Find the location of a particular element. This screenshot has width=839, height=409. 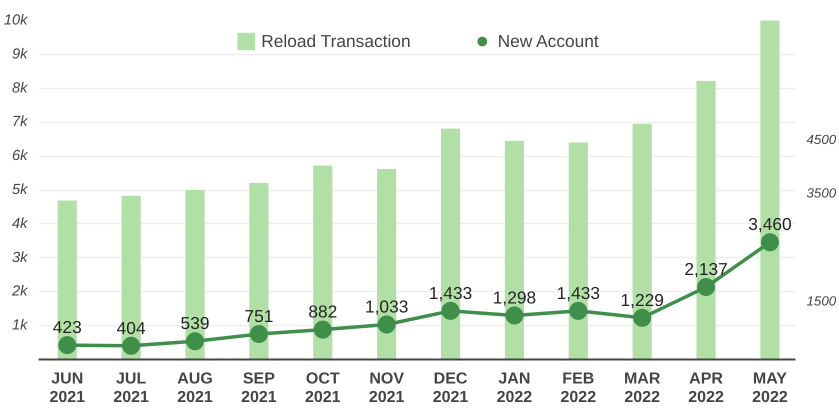

x-tick-label: MAY 2022 is located at coordinates (770, 388).